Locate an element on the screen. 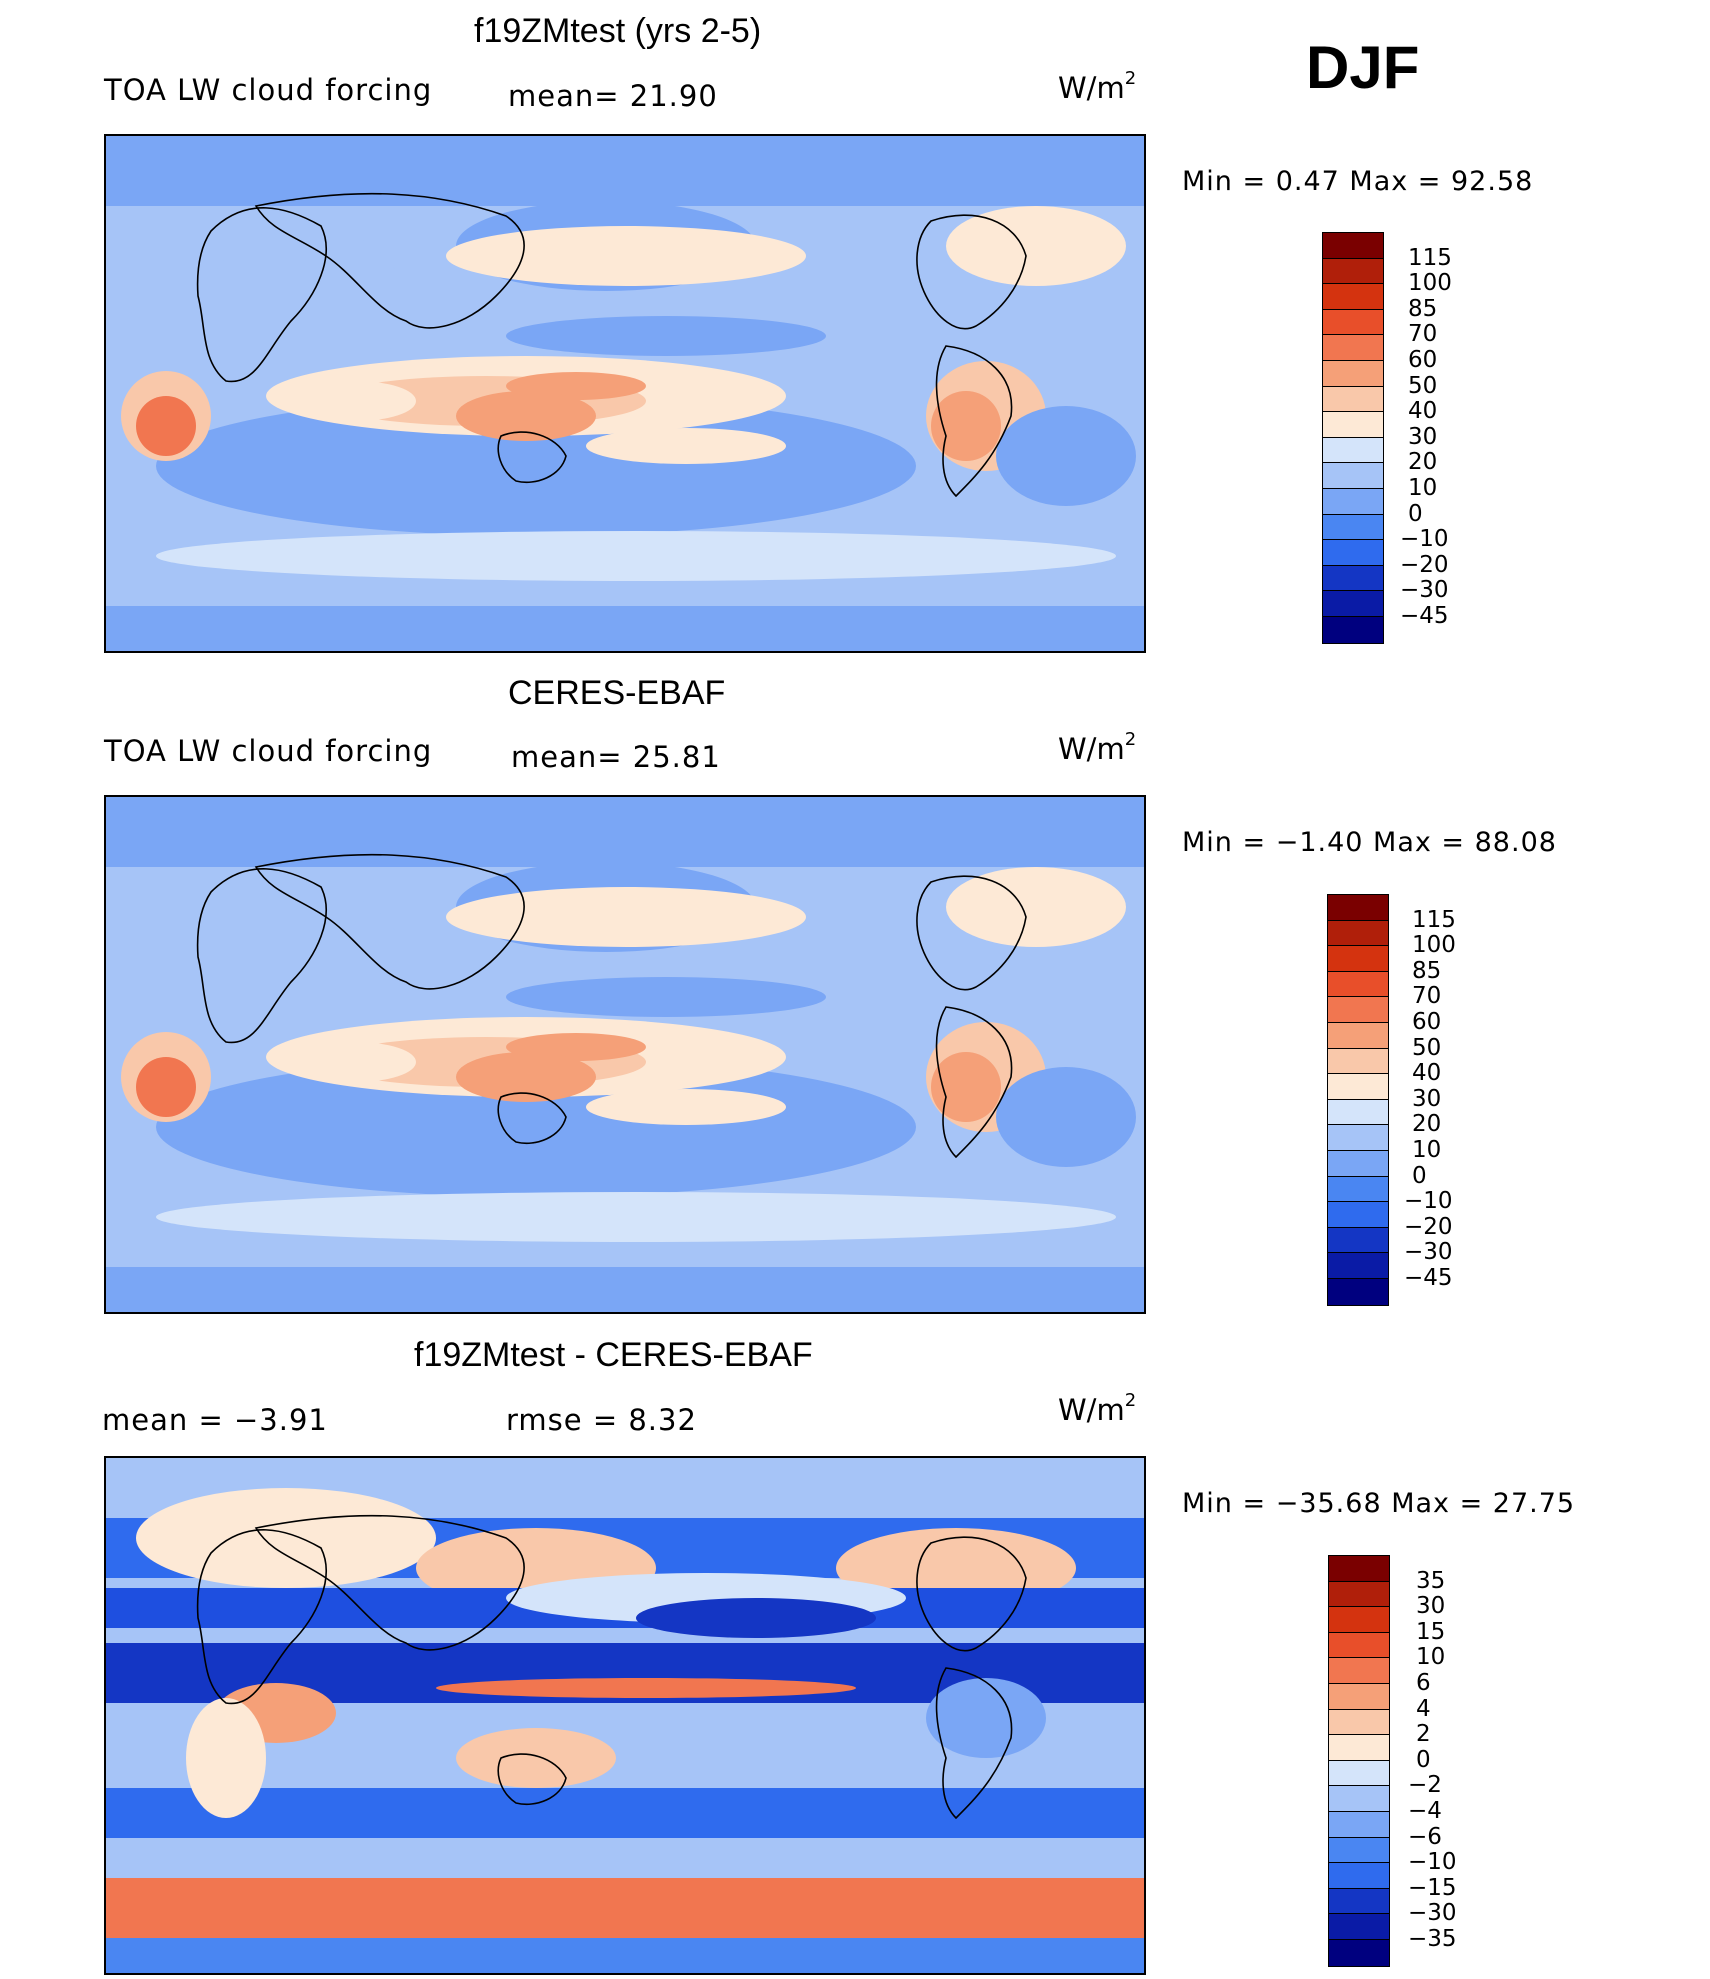 This screenshot has width=1710, height=1979. colorbar-tick-label: 85 is located at coordinates (1423, 308).